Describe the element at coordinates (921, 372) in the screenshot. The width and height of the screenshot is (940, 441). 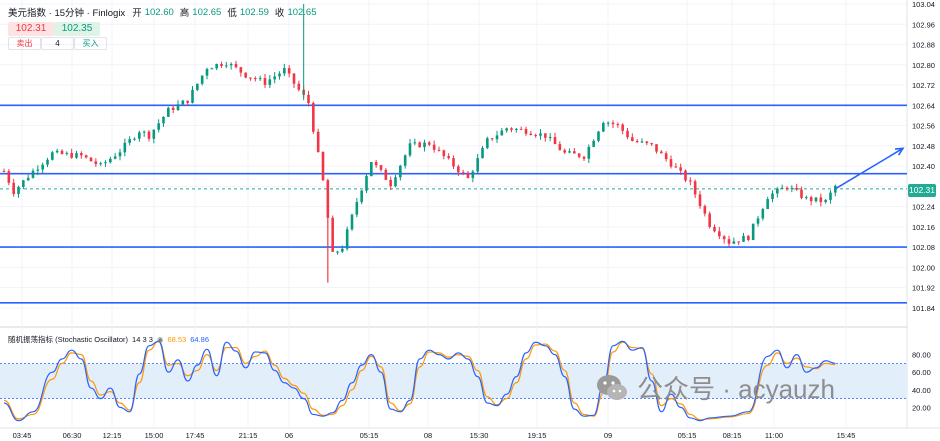
I see `oscillator-tick-label: 60.00` at that location.